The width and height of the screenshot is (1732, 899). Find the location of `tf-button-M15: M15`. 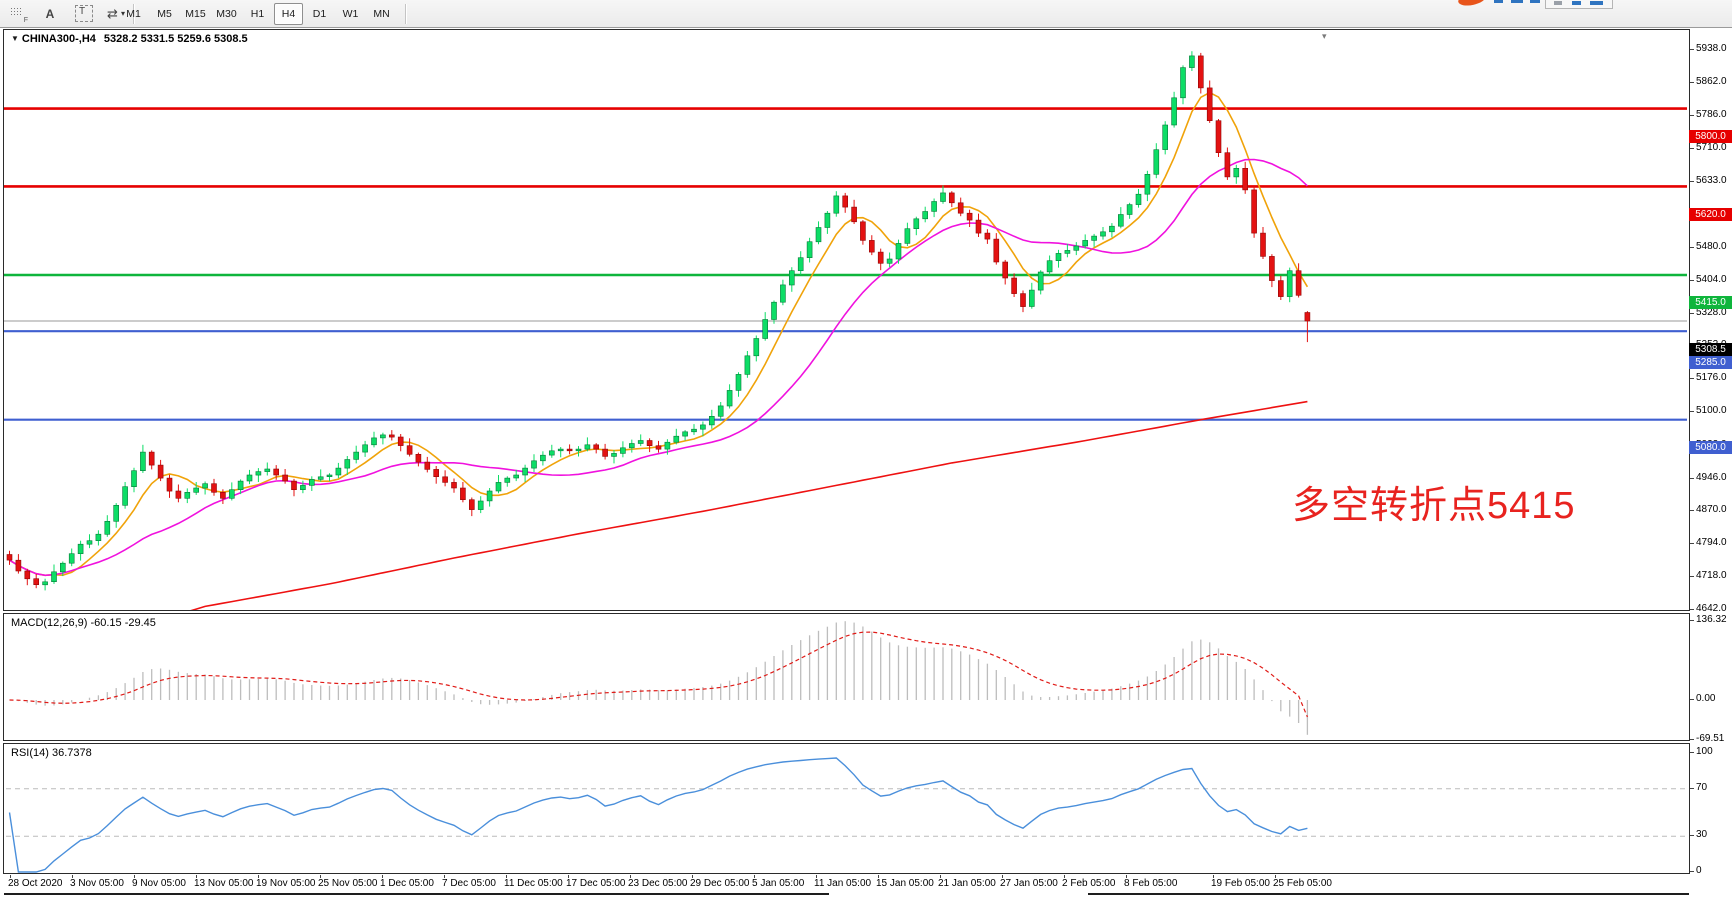

tf-button-M15: M15 is located at coordinates (195, 13).